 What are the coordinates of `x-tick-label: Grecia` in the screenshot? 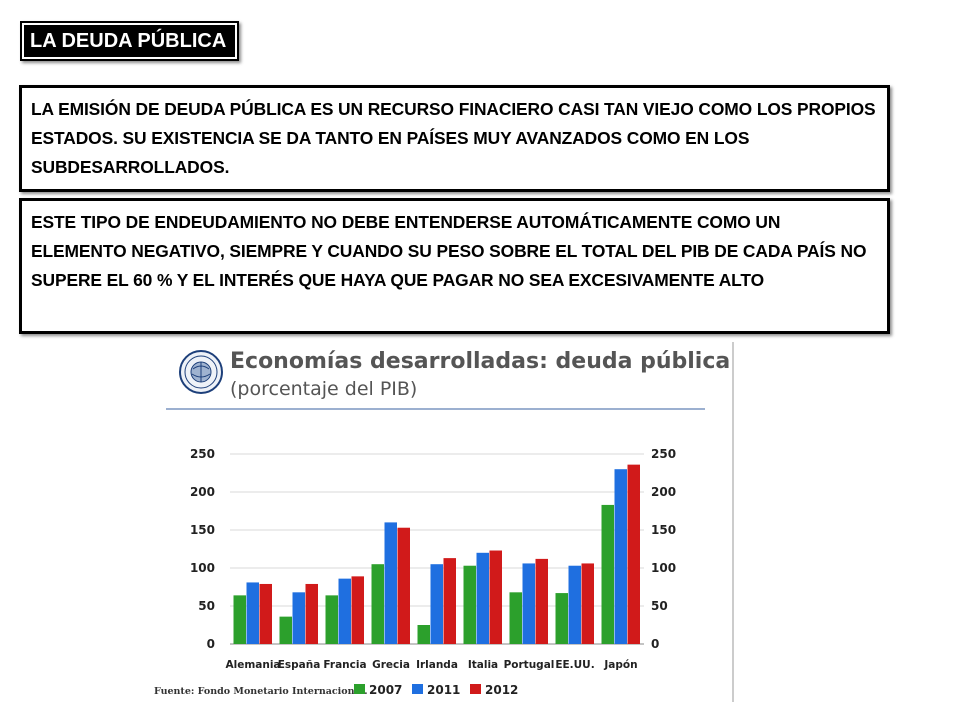 It's located at (391, 665).